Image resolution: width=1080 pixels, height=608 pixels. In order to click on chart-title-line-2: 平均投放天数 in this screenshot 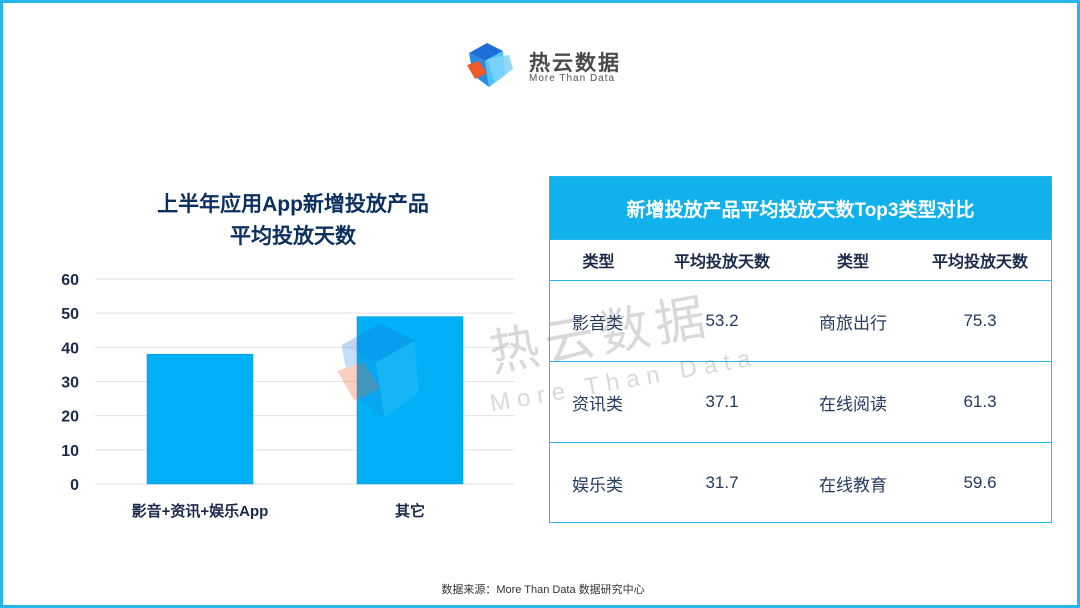, I will do `click(293, 236)`.